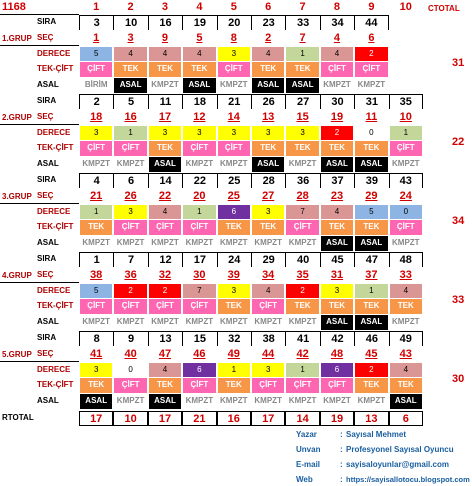 The height and width of the screenshot is (486, 472). Describe the element at coordinates (233, 259) in the screenshot. I see `sira-cell: 24` at that location.